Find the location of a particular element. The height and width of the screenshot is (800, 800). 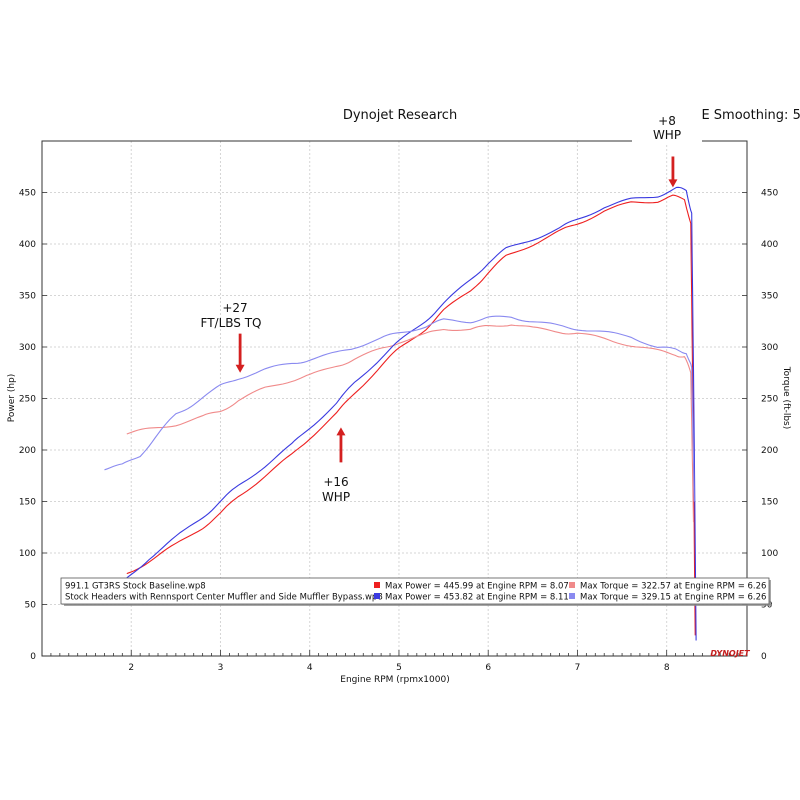

y-tick-label: 400 is located at coordinates (27, 245).